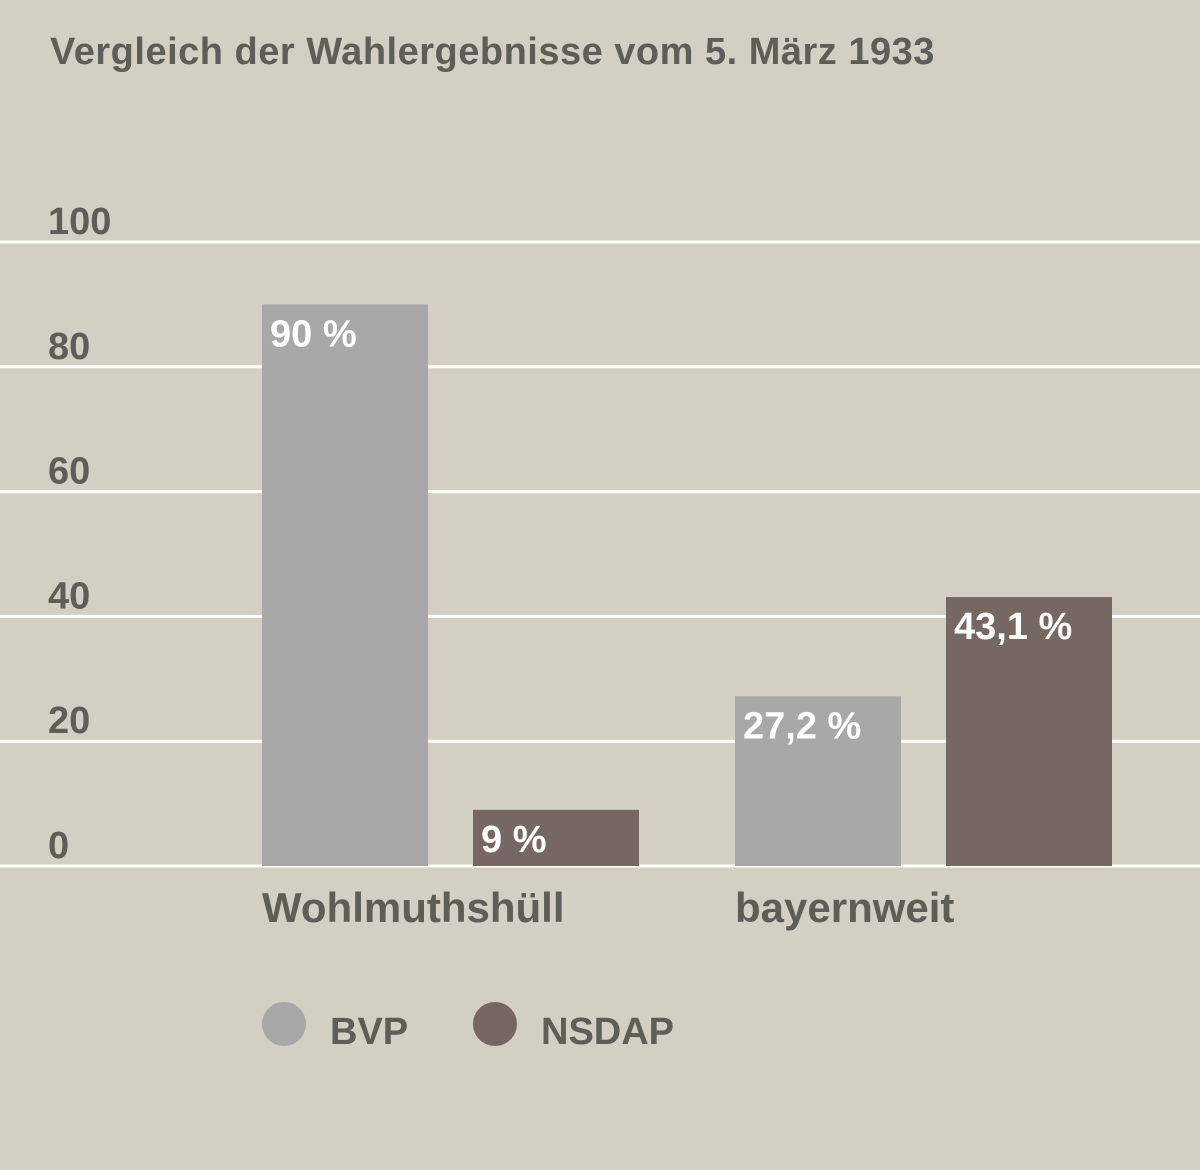 Image resolution: width=1200 pixels, height=1170 pixels. What do you see at coordinates (608, 907) in the screenshot?
I see `category-labels: Wohlmuthshüll bayernweit` at bounding box center [608, 907].